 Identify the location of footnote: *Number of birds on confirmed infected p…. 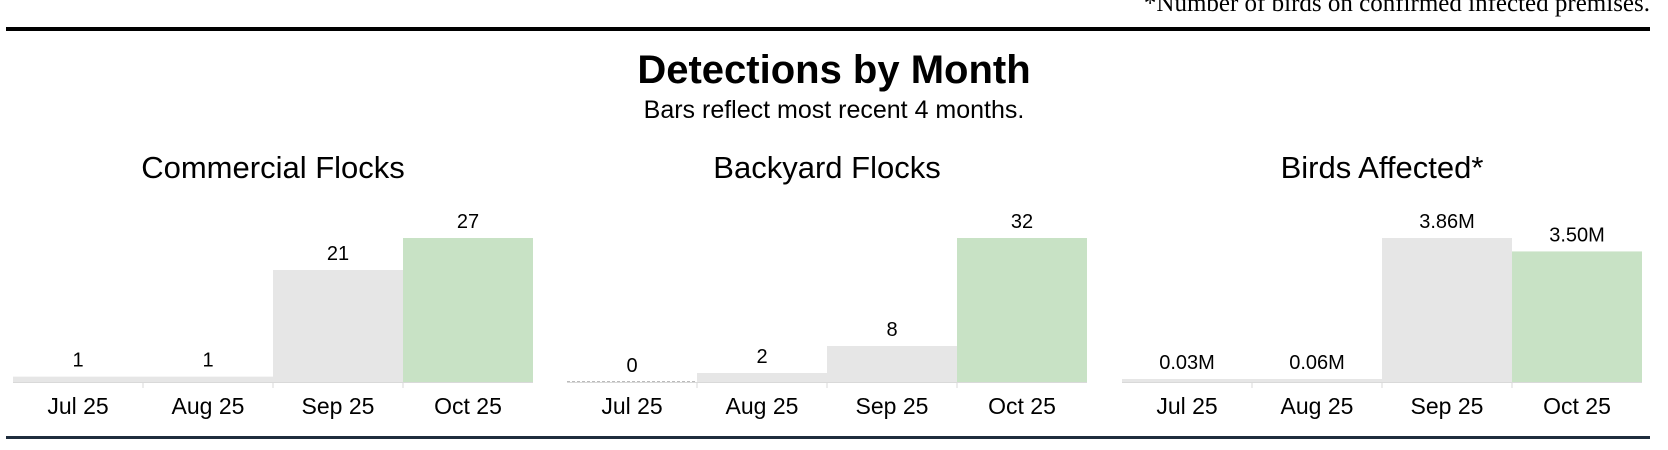
(1396, 8).